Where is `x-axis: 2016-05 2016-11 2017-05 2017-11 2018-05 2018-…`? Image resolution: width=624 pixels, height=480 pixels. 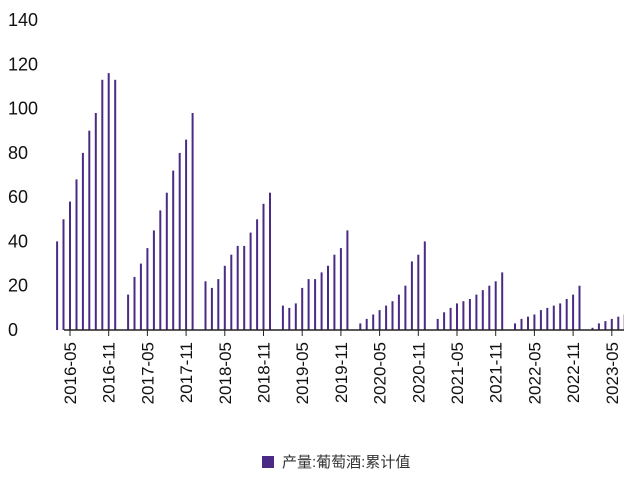 x-axis: 2016-05 2016-11 2017-05 2017-11 2018-05 2018-… is located at coordinates (341, 367).